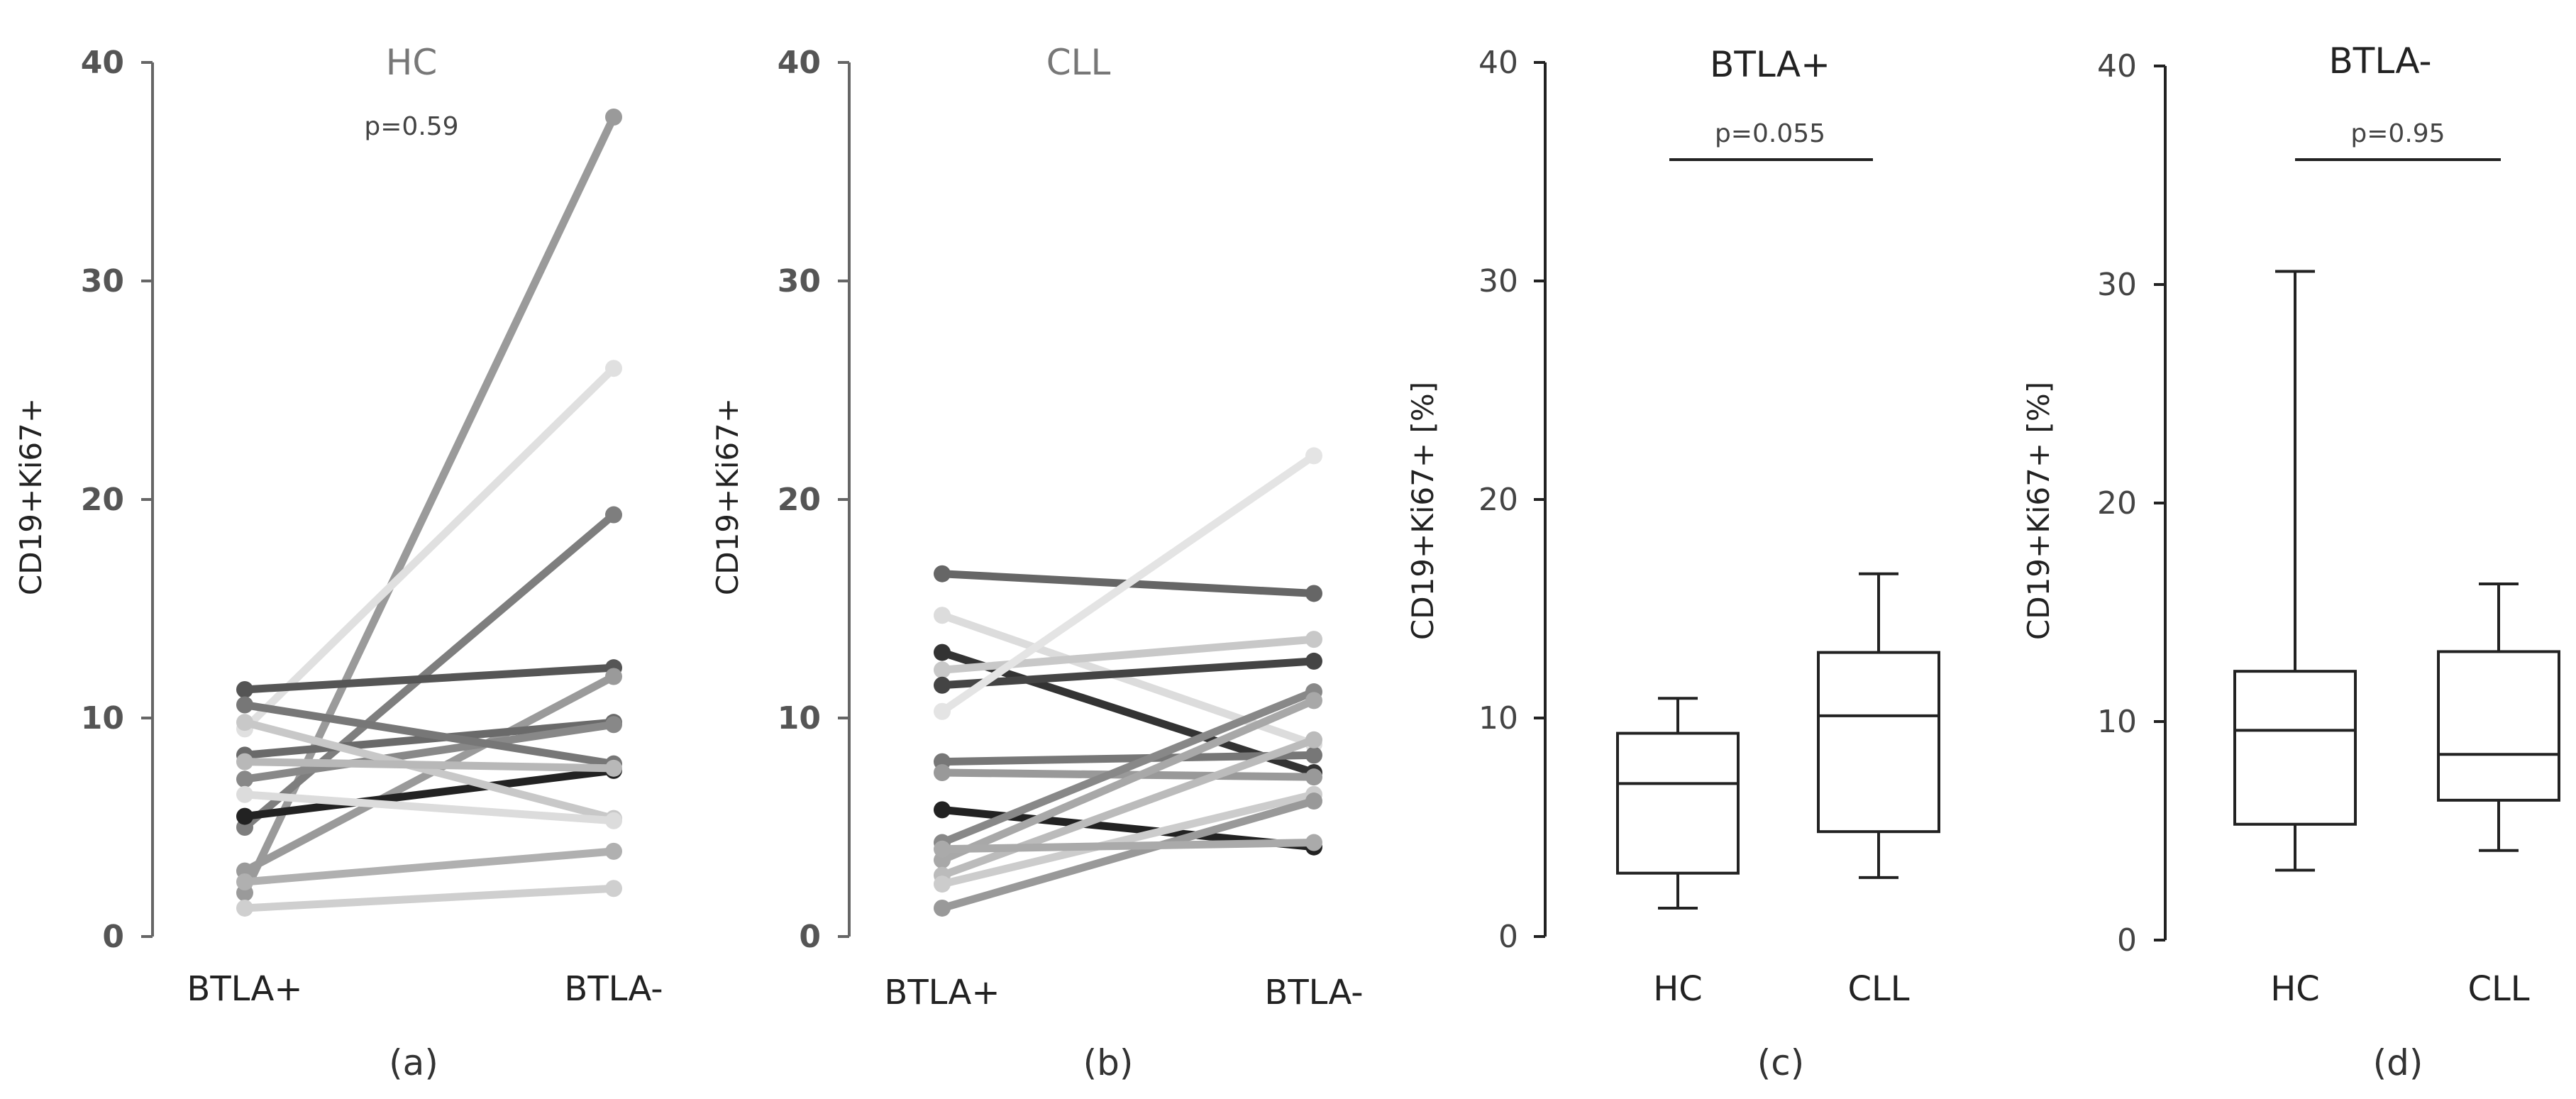 The height and width of the screenshot is (1099, 2576). What do you see at coordinates (2117, 503) in the screenshot?
I see `panel-d-tick-label-2: 20` at bounding box center [2117, 503].